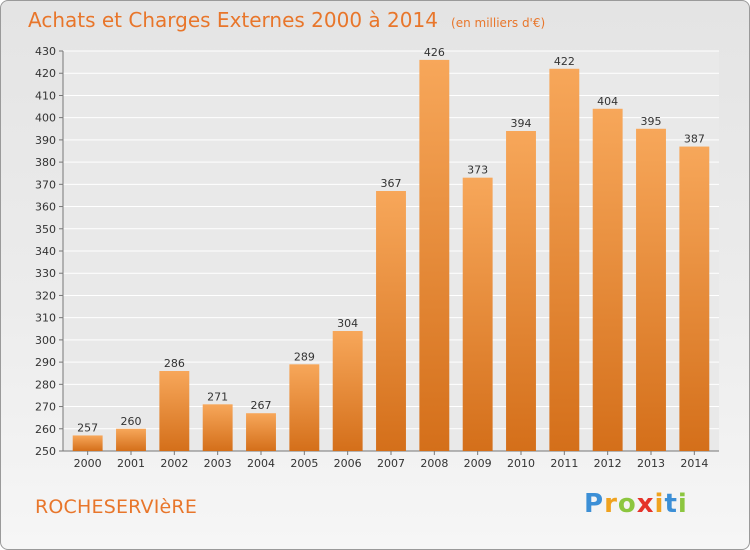 The height and width of the screenshot is (550, 750). Describe the element at coordinates (304, 463) in the screenshot. I see `x-tick-label: 2005` at that location.